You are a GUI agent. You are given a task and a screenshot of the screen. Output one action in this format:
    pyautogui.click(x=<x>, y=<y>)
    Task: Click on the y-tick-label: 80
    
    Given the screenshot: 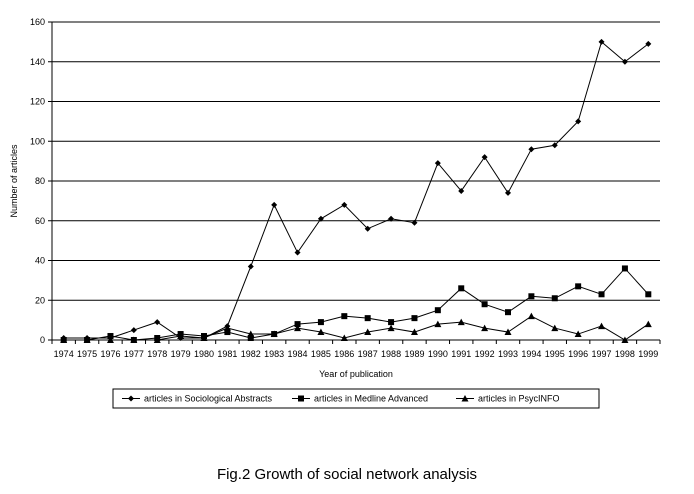 What is the action you would take?
    pyautogui.click(x=40, y=181)
    